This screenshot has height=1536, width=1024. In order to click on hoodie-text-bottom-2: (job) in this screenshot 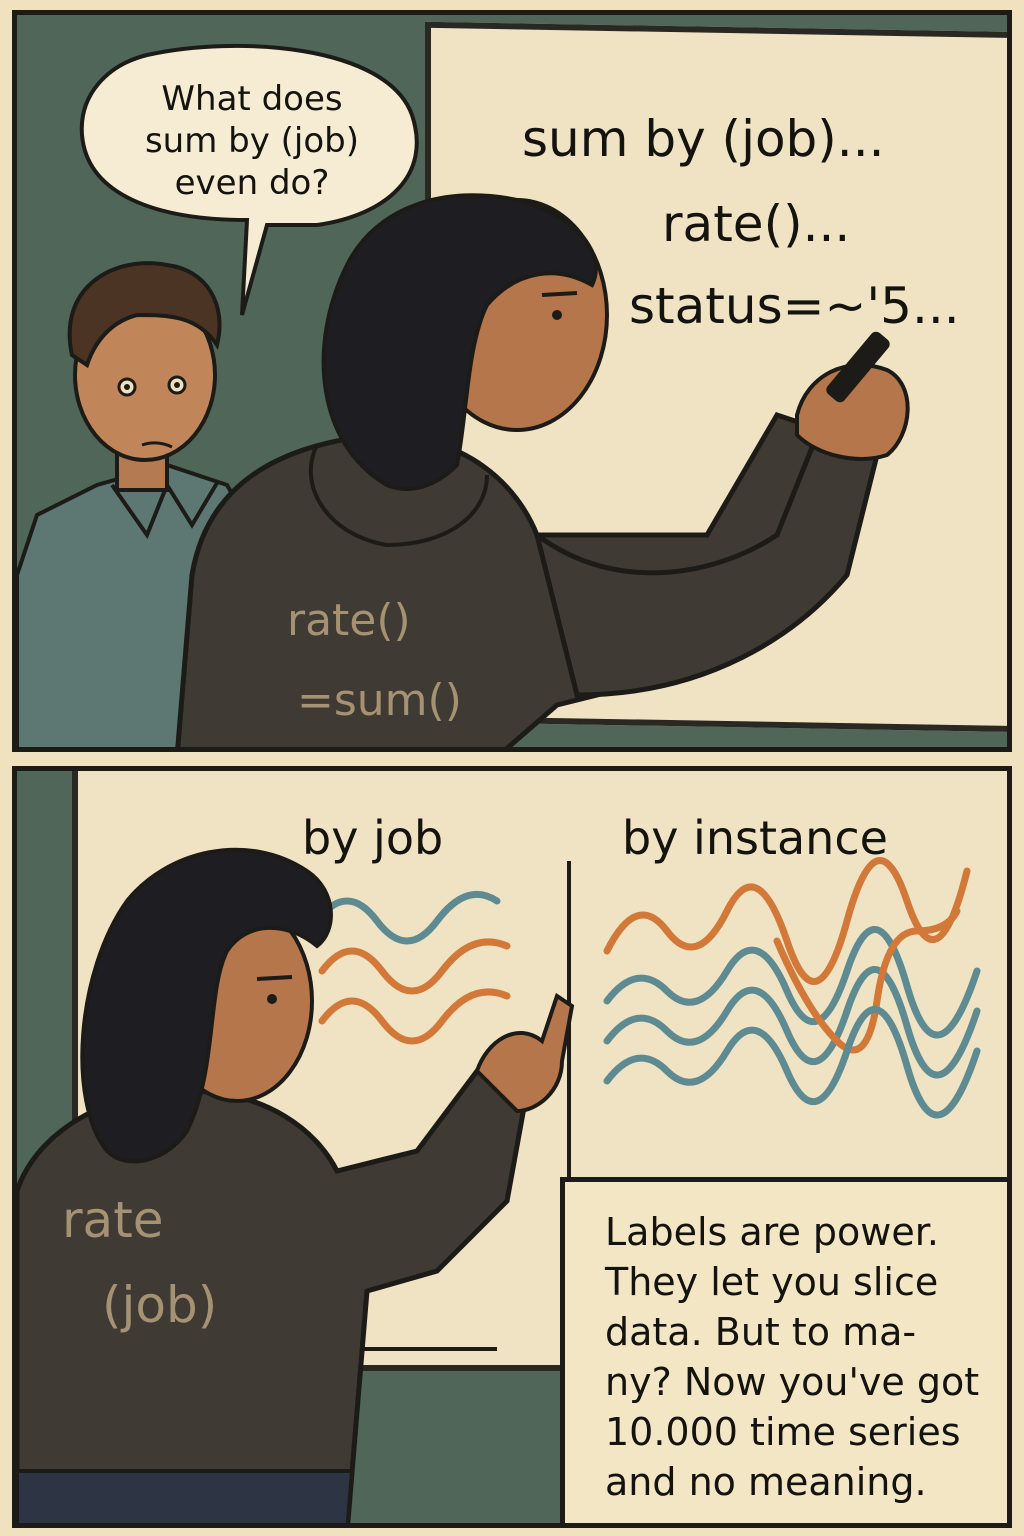, I will do `click(160, 1305)`.